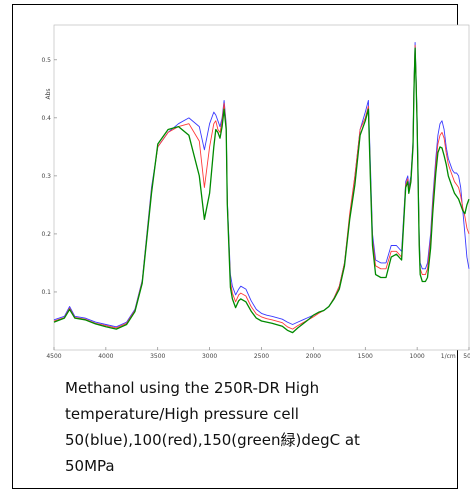 This screenshot has height=493, width=470. I want to click on y-tick-label: 0.4, so click(46, 118).